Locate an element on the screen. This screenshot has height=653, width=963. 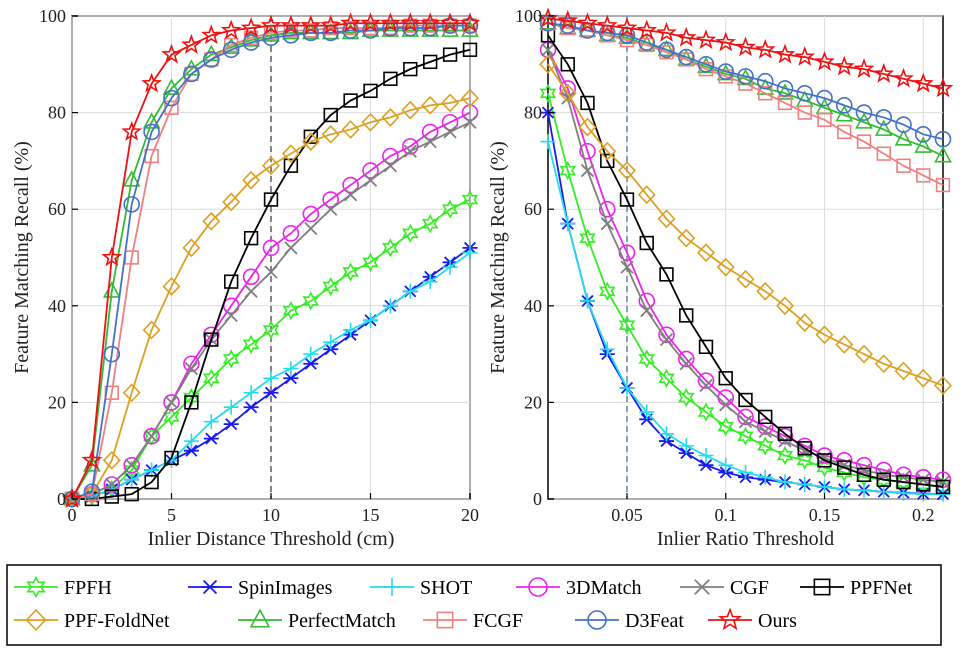
left-y-tick-label: 100 is located at coordinates (52, 16).